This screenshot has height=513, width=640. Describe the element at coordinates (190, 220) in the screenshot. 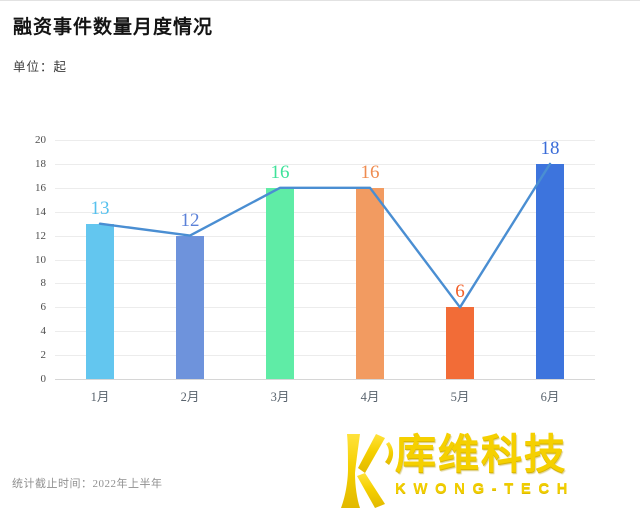

I see `value-label-2月: 12` at that location.